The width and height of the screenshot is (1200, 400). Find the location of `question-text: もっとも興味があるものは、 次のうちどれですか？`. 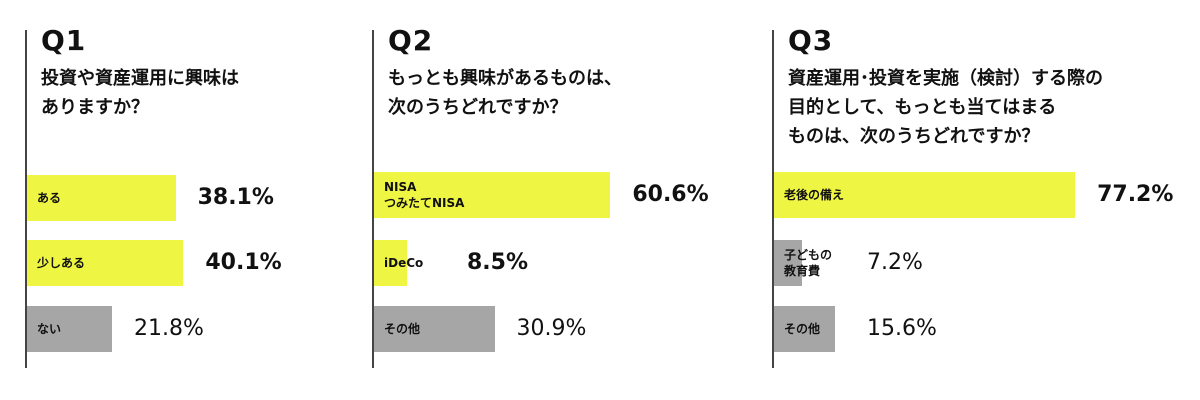

question-text: もっとも興味があるものは、 次のうちどれですか？ is located at coordinates (505, 93).